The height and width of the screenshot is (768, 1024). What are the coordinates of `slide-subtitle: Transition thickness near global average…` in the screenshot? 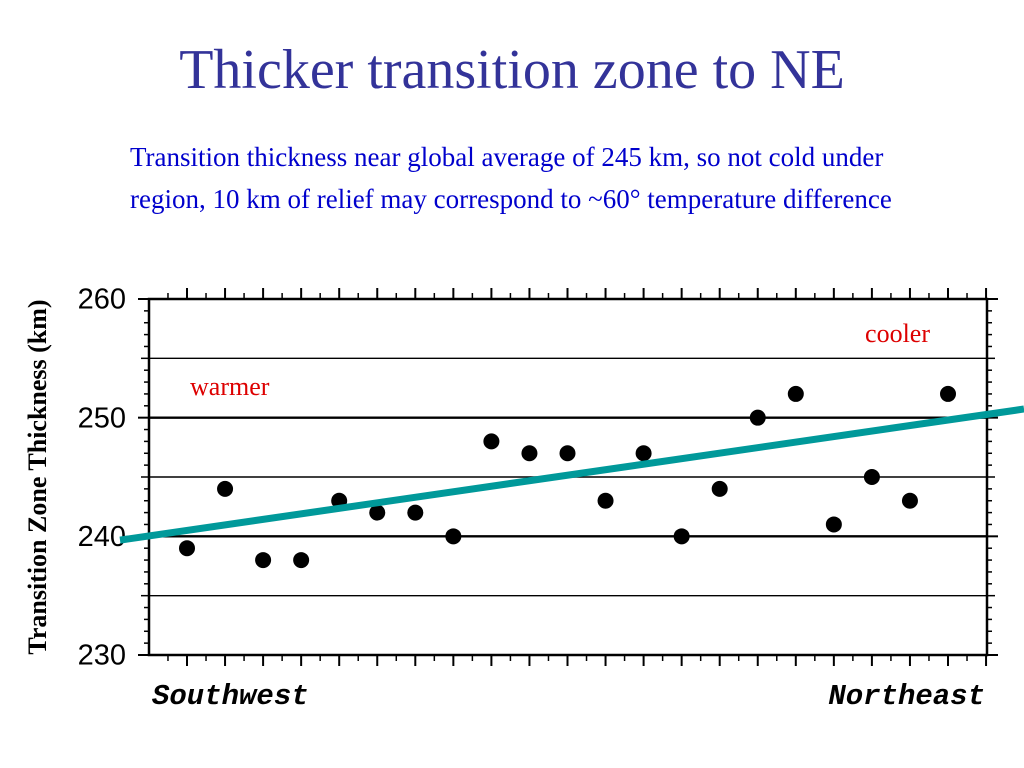 It's located at (511, 178).